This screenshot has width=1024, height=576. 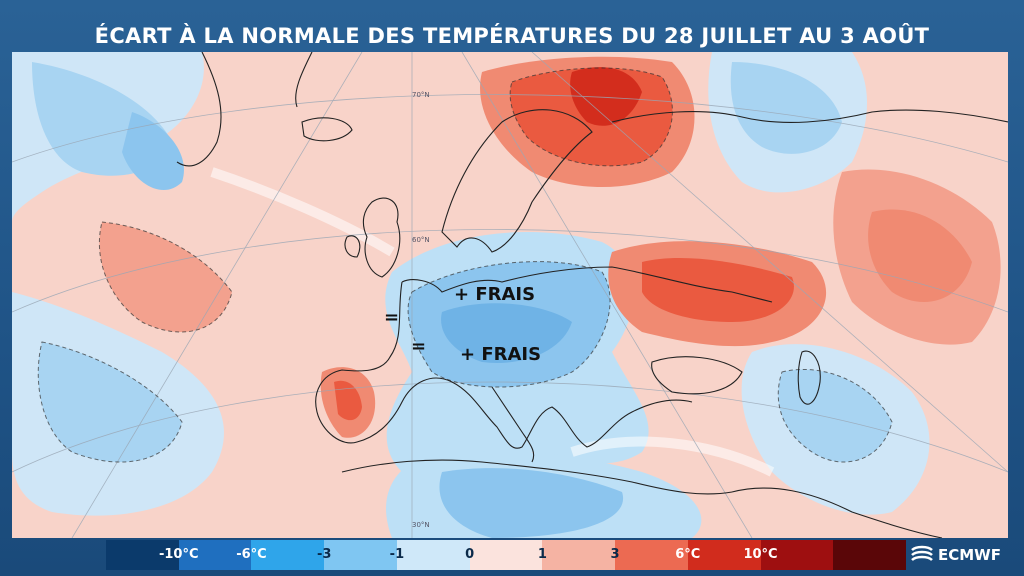 I want to click on color-legend-bar, so click(x=506, y=555).